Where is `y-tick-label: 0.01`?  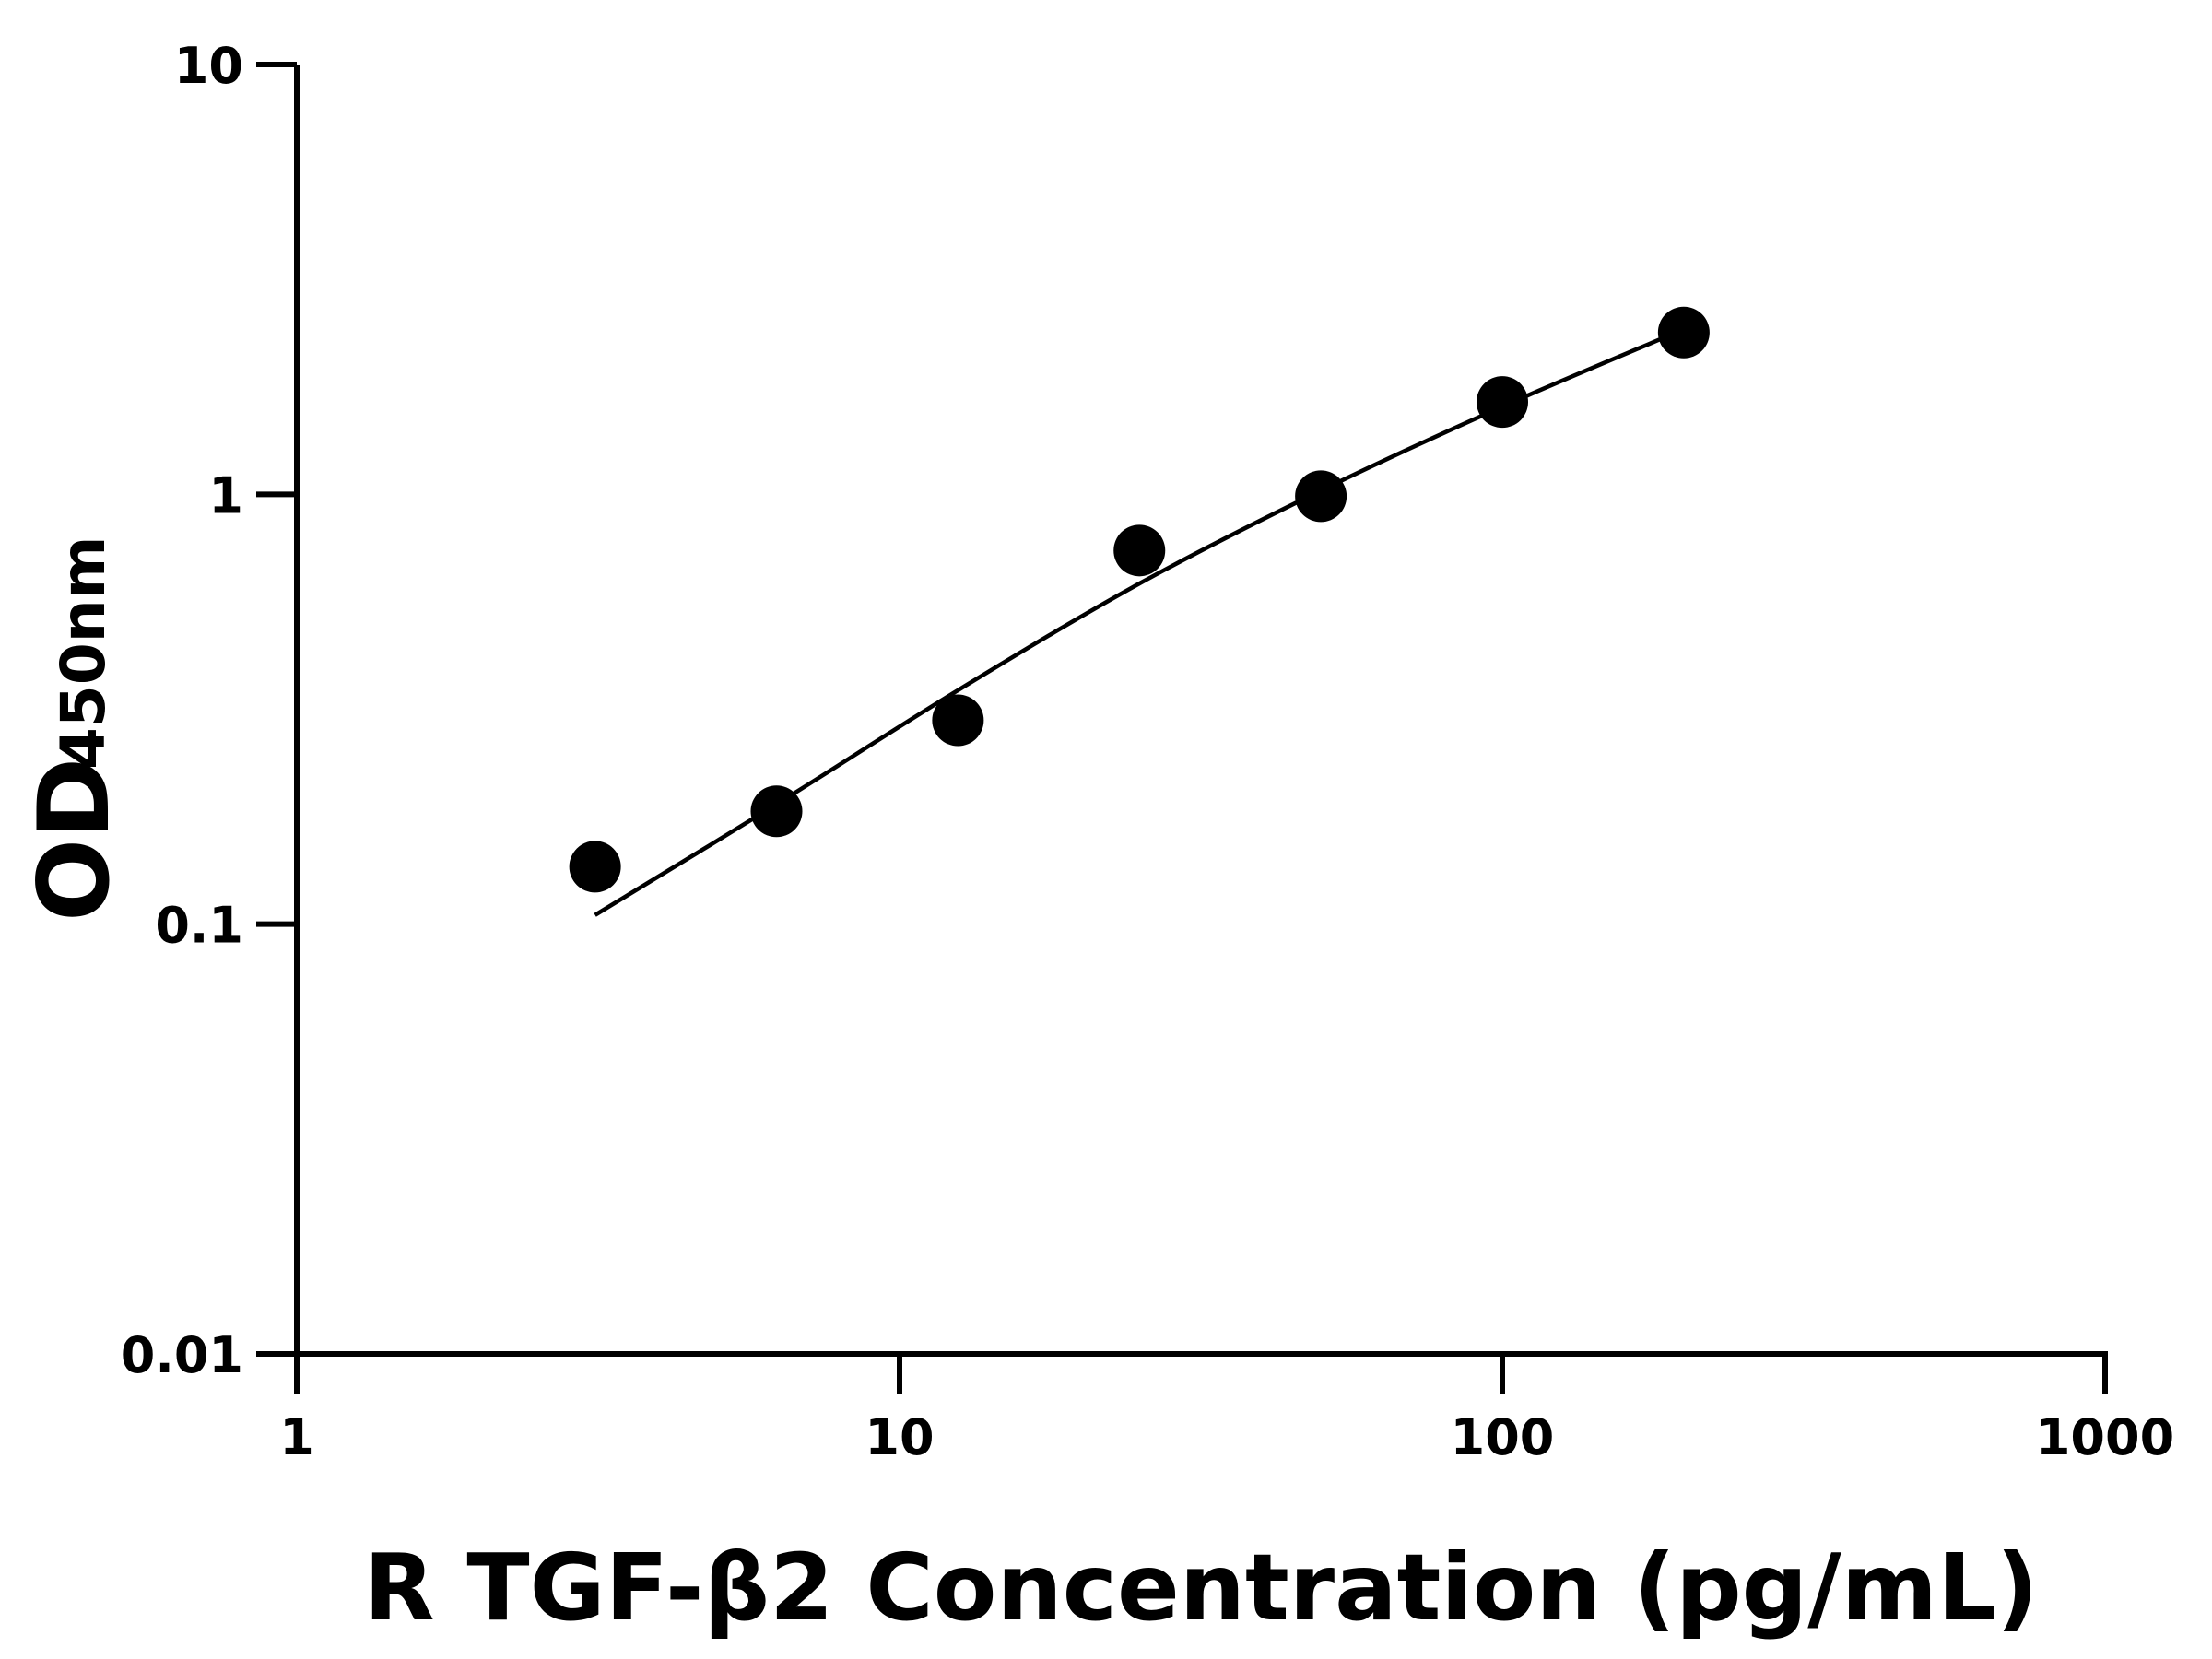 y-tick-label: 0.01 is located at coordinates (182, 1355).